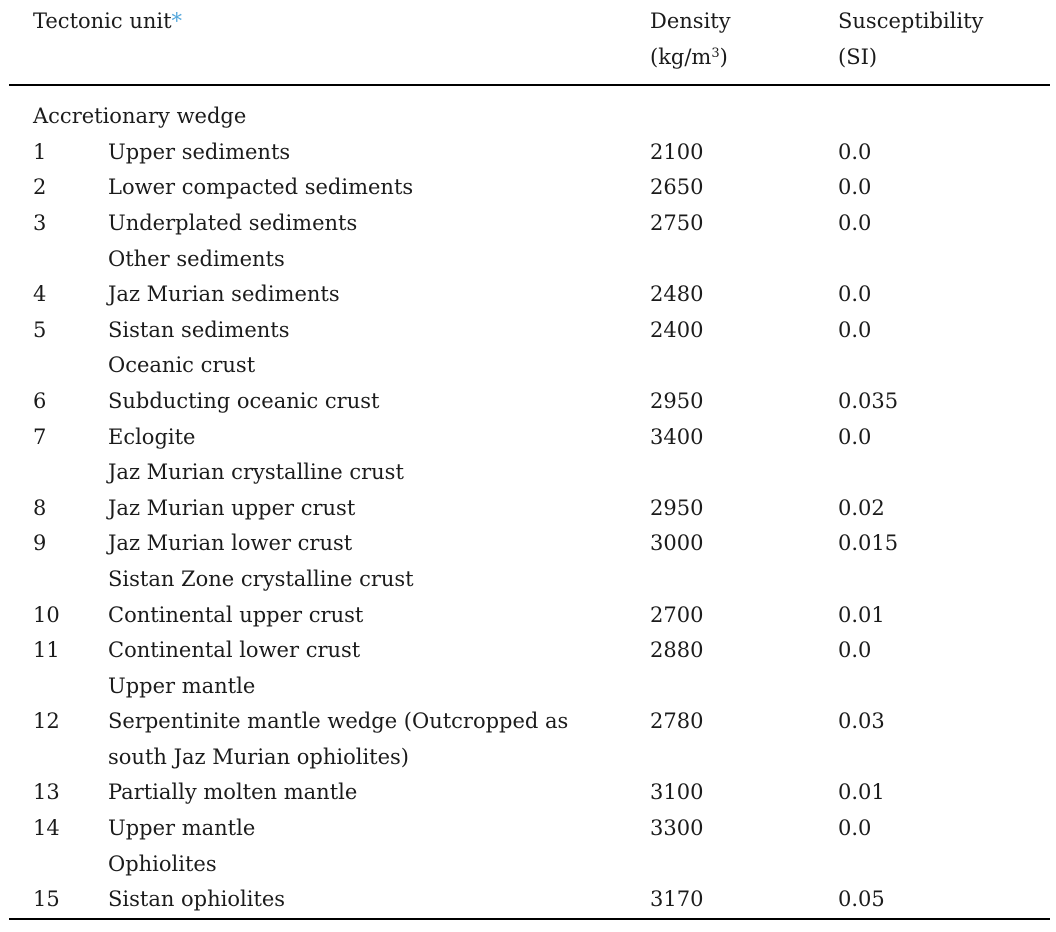 The height and width of the screenshot is (932, 1056). I want to click on unit-name: Sistan ophiolites, so click(379, 901).